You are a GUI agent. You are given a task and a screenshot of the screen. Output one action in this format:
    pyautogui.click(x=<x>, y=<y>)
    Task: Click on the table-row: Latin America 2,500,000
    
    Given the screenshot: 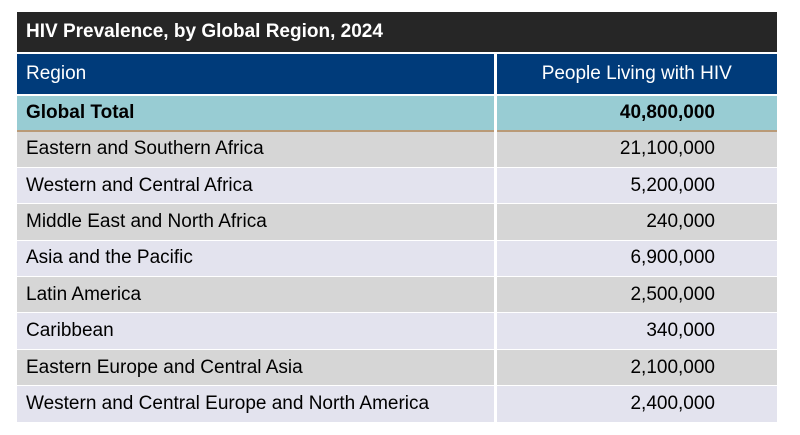 What is the action you would take?
    pyautogui.click(x=397, y=295)
    